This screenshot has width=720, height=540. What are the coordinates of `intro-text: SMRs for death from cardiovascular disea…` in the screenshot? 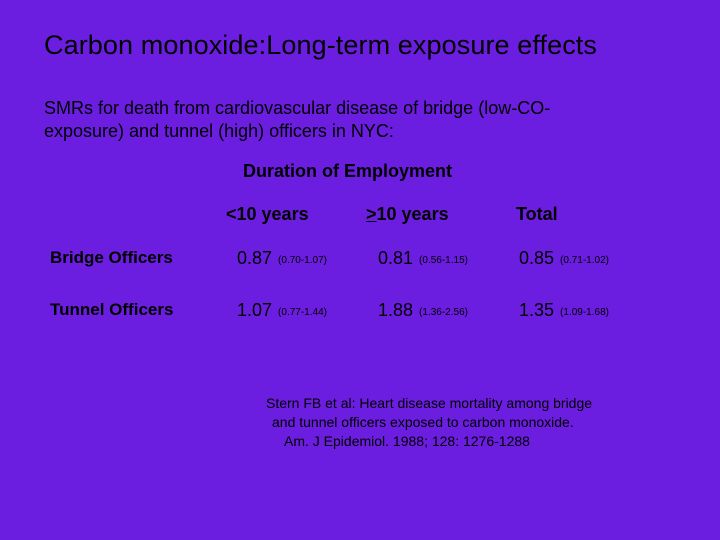 It's located at (354, 120).